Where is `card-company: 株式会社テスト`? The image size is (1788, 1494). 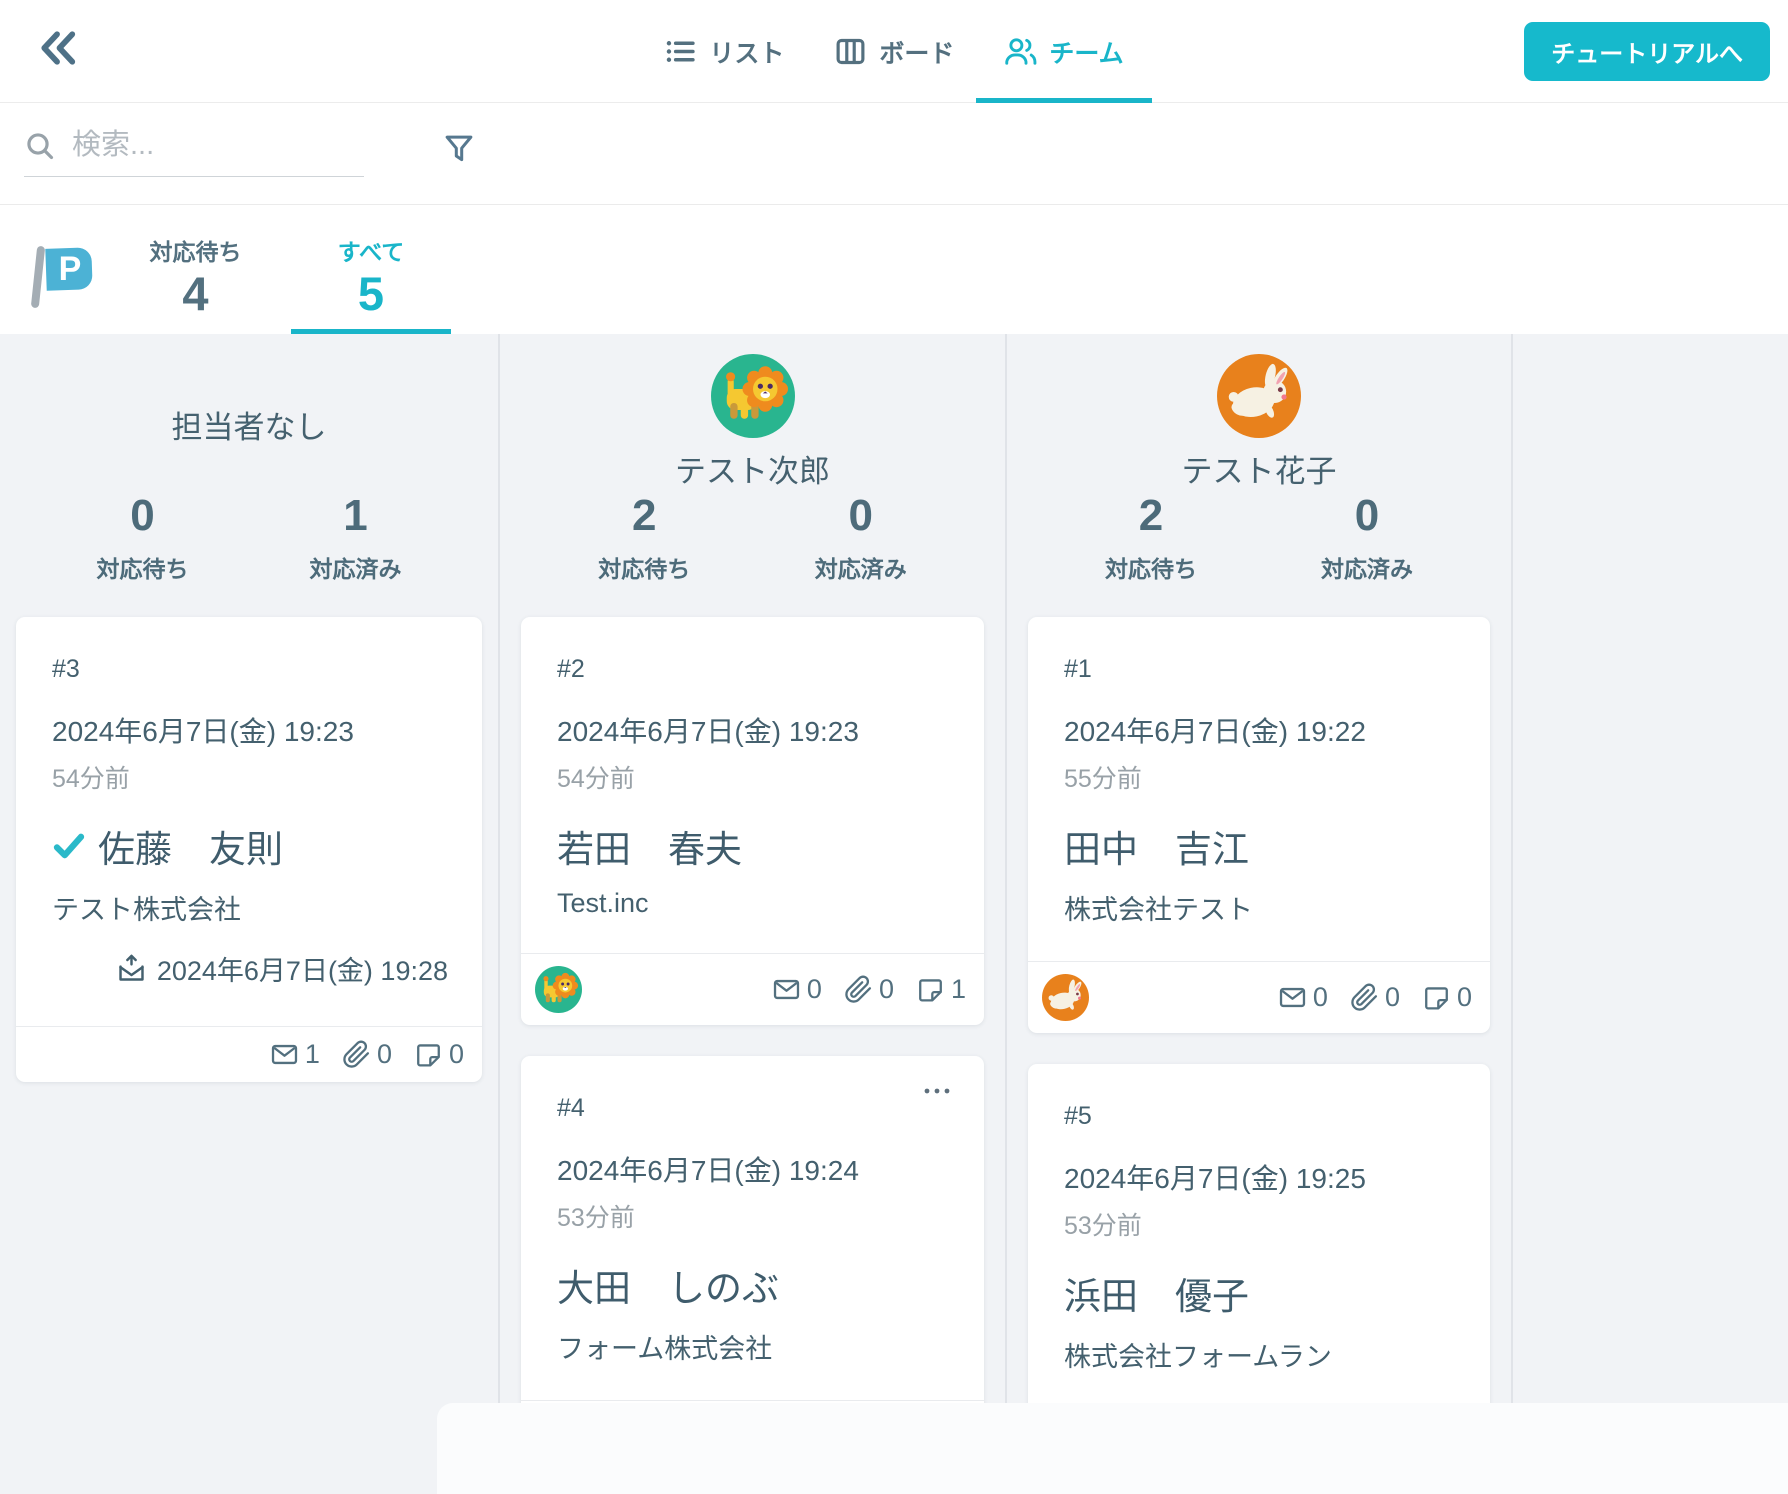 card-company: 株式会社テスト is located at coordinates (1158, 910).